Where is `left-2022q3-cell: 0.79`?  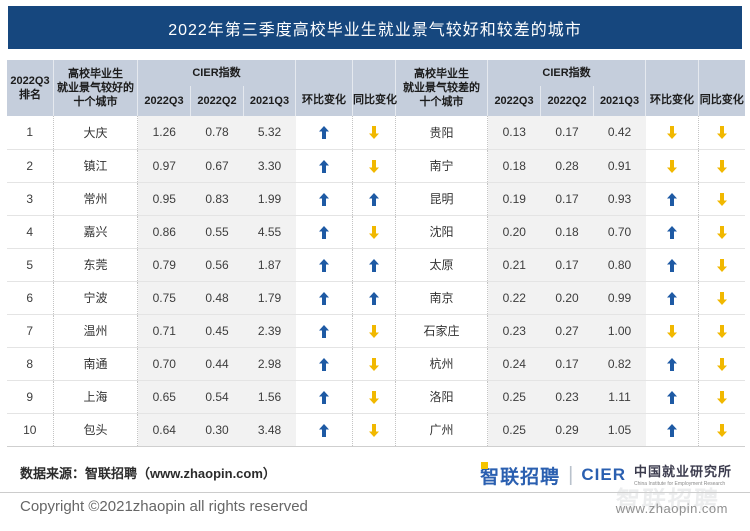 left-2022q3-cell: 0.79 is located at coordinates (164, 265).